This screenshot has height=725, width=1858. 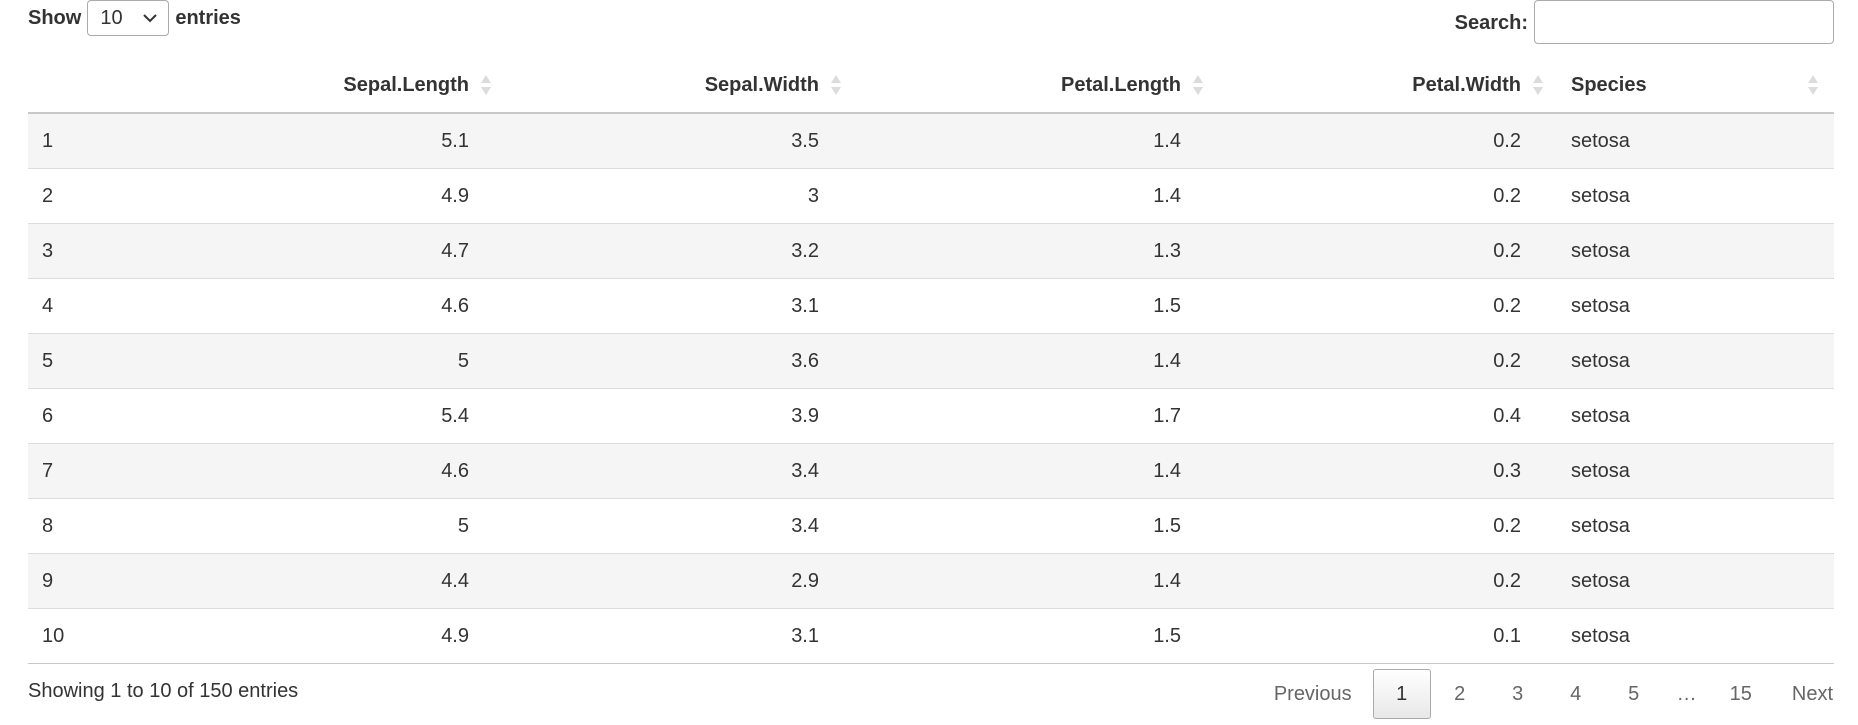 I want to click on column-header-label: Sepal.Length, so click(x=406, y=84).